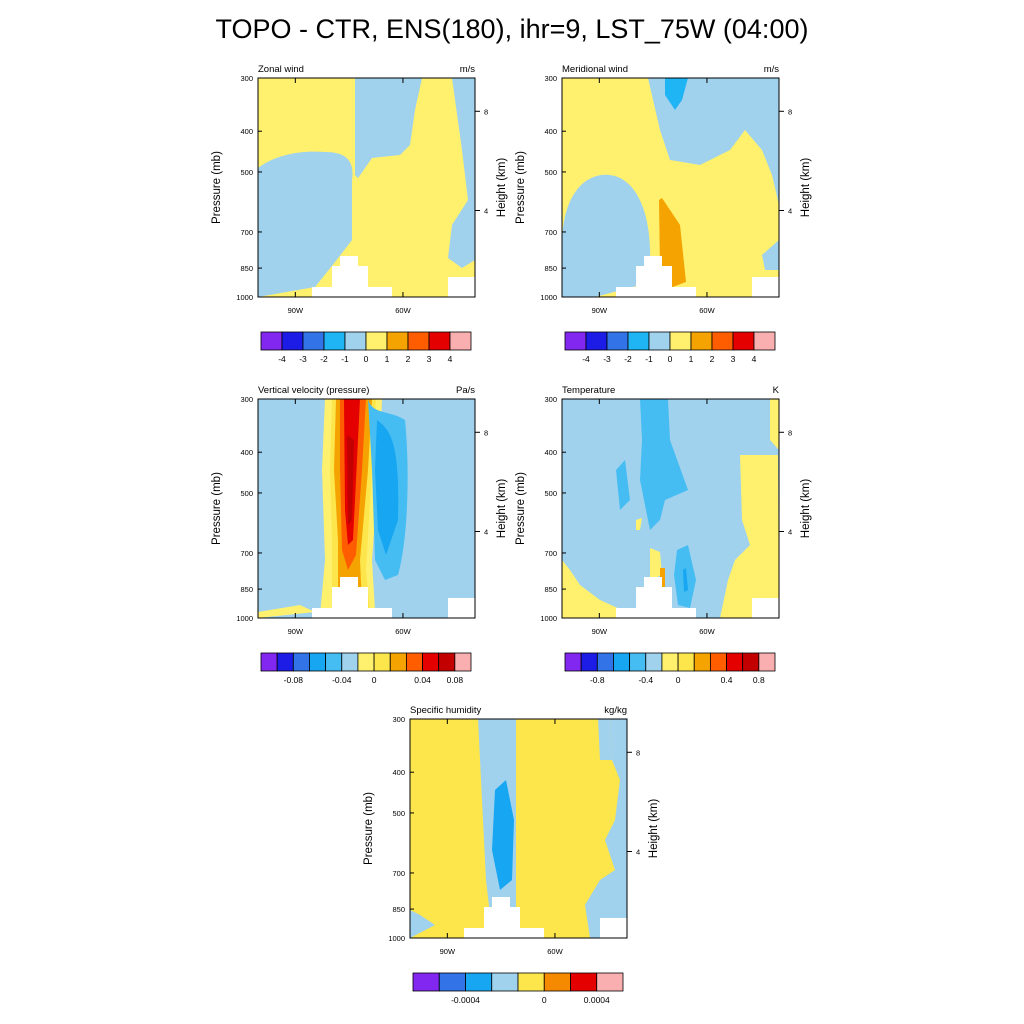 The image size is (1024, 1024). I want to click on panel-zonal-wind, so click(366, 187).